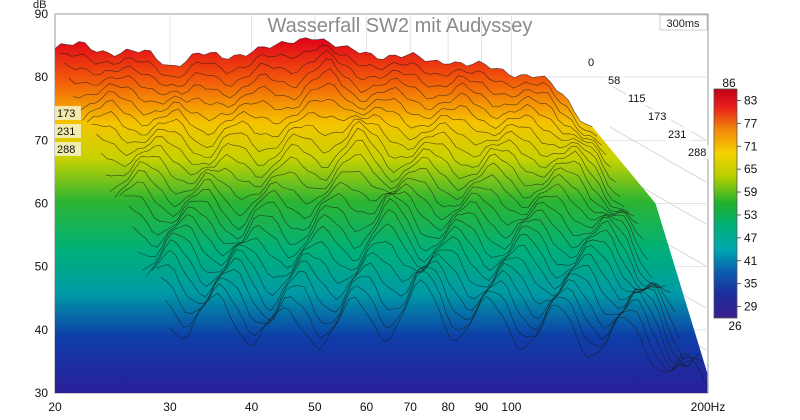 This screenshot has height=420, width=800. Describe the element at coordinates (729, 83) in the screenshot. I see `colorbar-max: 86` at that location.